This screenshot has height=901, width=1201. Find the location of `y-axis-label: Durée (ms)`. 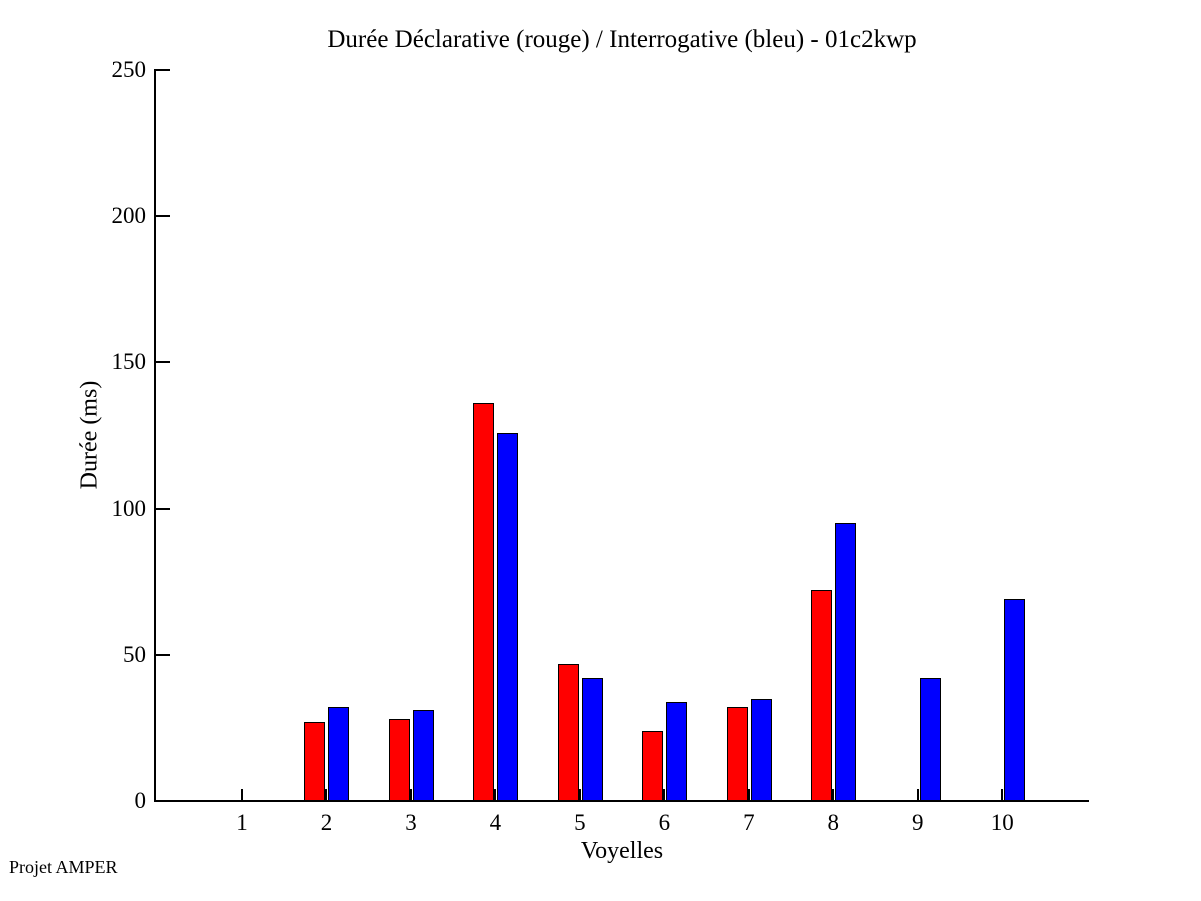

y-axis-label: Durée (ms) is located at coordinates (89, 435).